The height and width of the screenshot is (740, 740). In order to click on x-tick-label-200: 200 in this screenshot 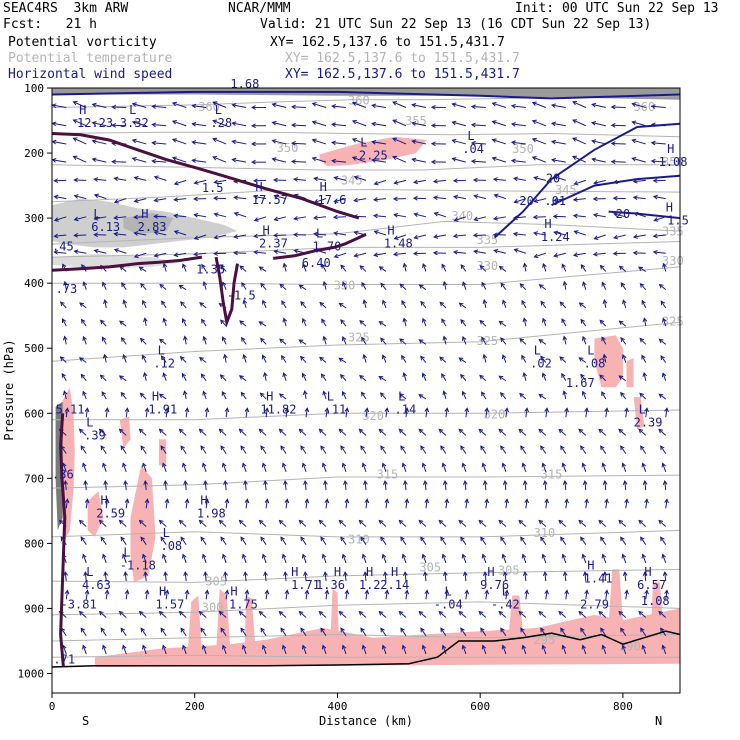, I will do `click(195, 706)`.